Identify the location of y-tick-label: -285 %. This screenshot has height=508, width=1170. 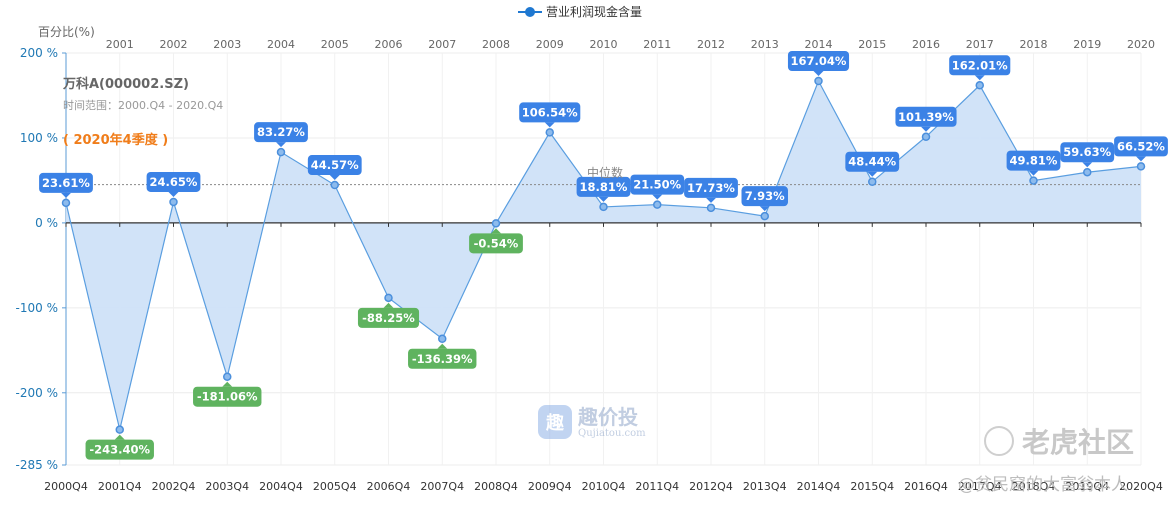
(37, 465).